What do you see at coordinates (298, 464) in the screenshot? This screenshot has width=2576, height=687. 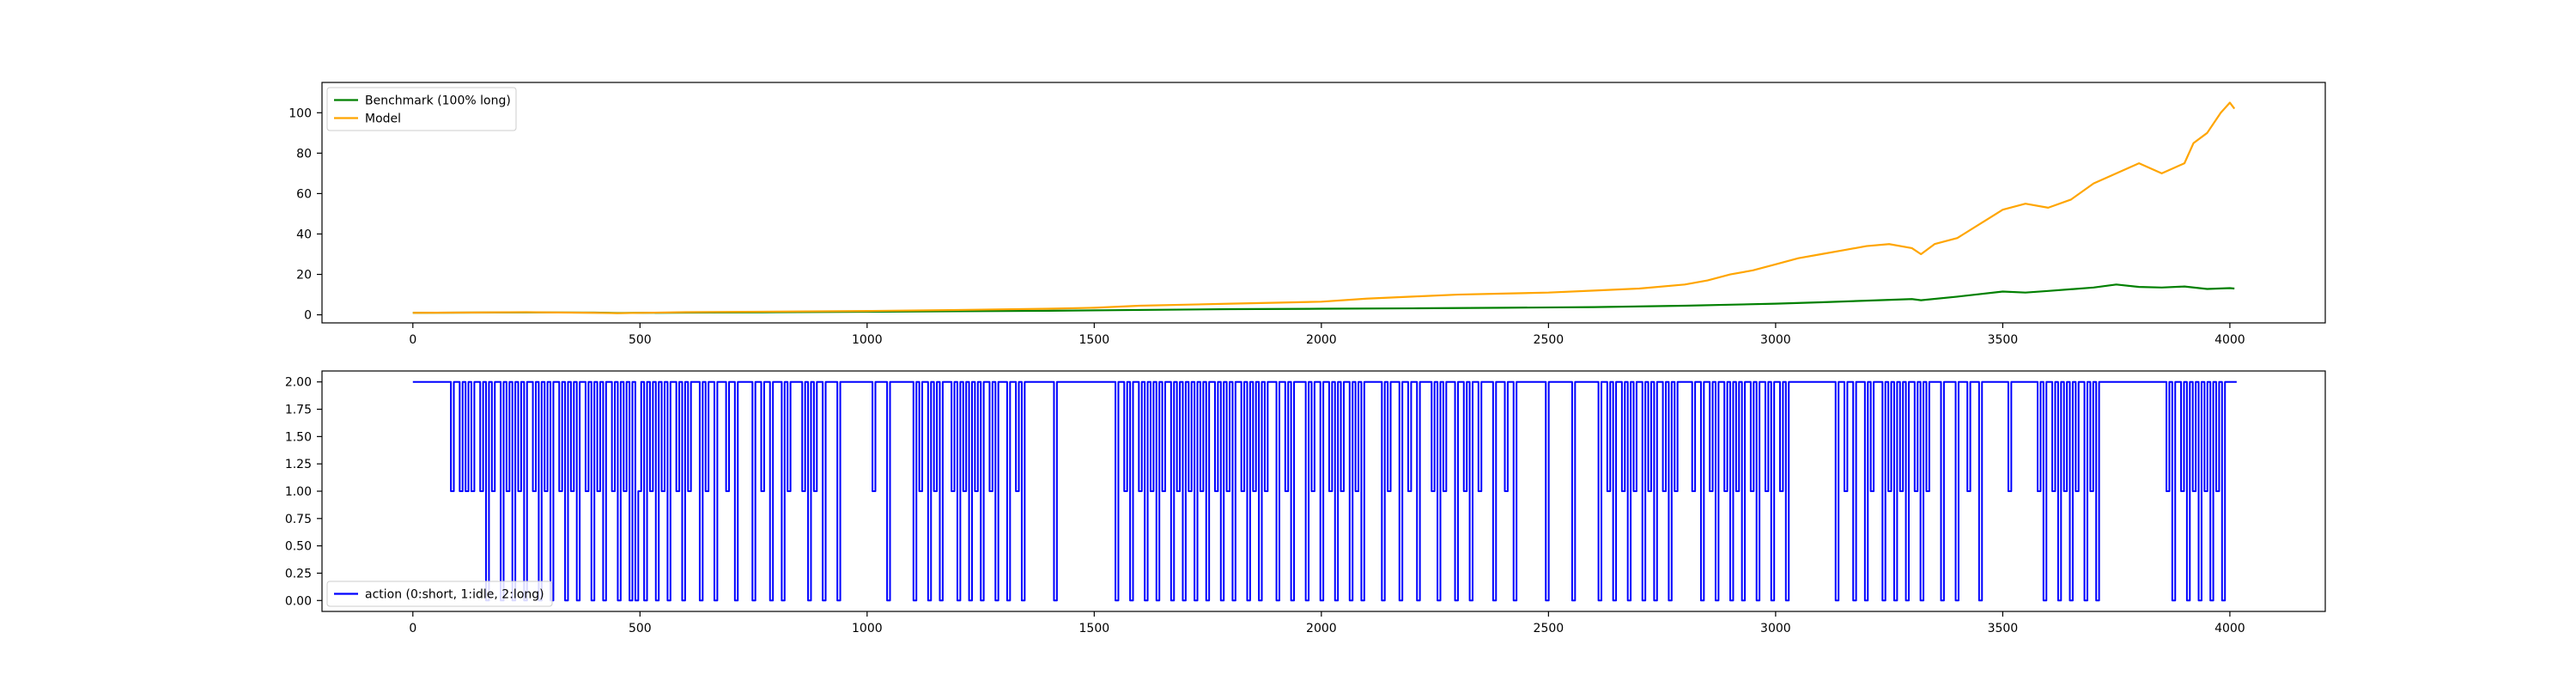 I see `y-tick-label: 1.25` at bounding box center [298, 464].